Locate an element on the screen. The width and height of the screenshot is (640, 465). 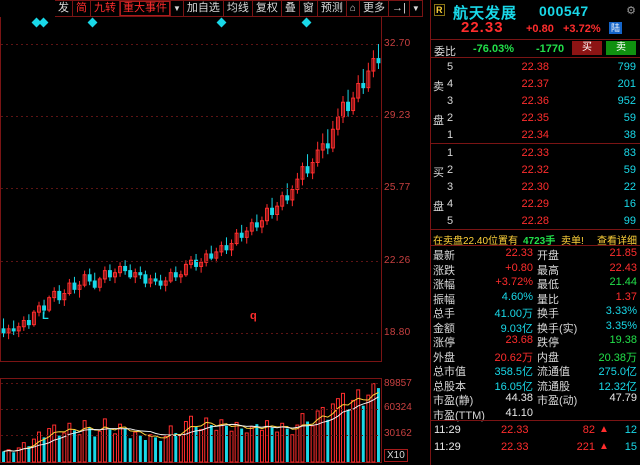
buy-book-side-label: 盘 is located at coordinates (438, 207).